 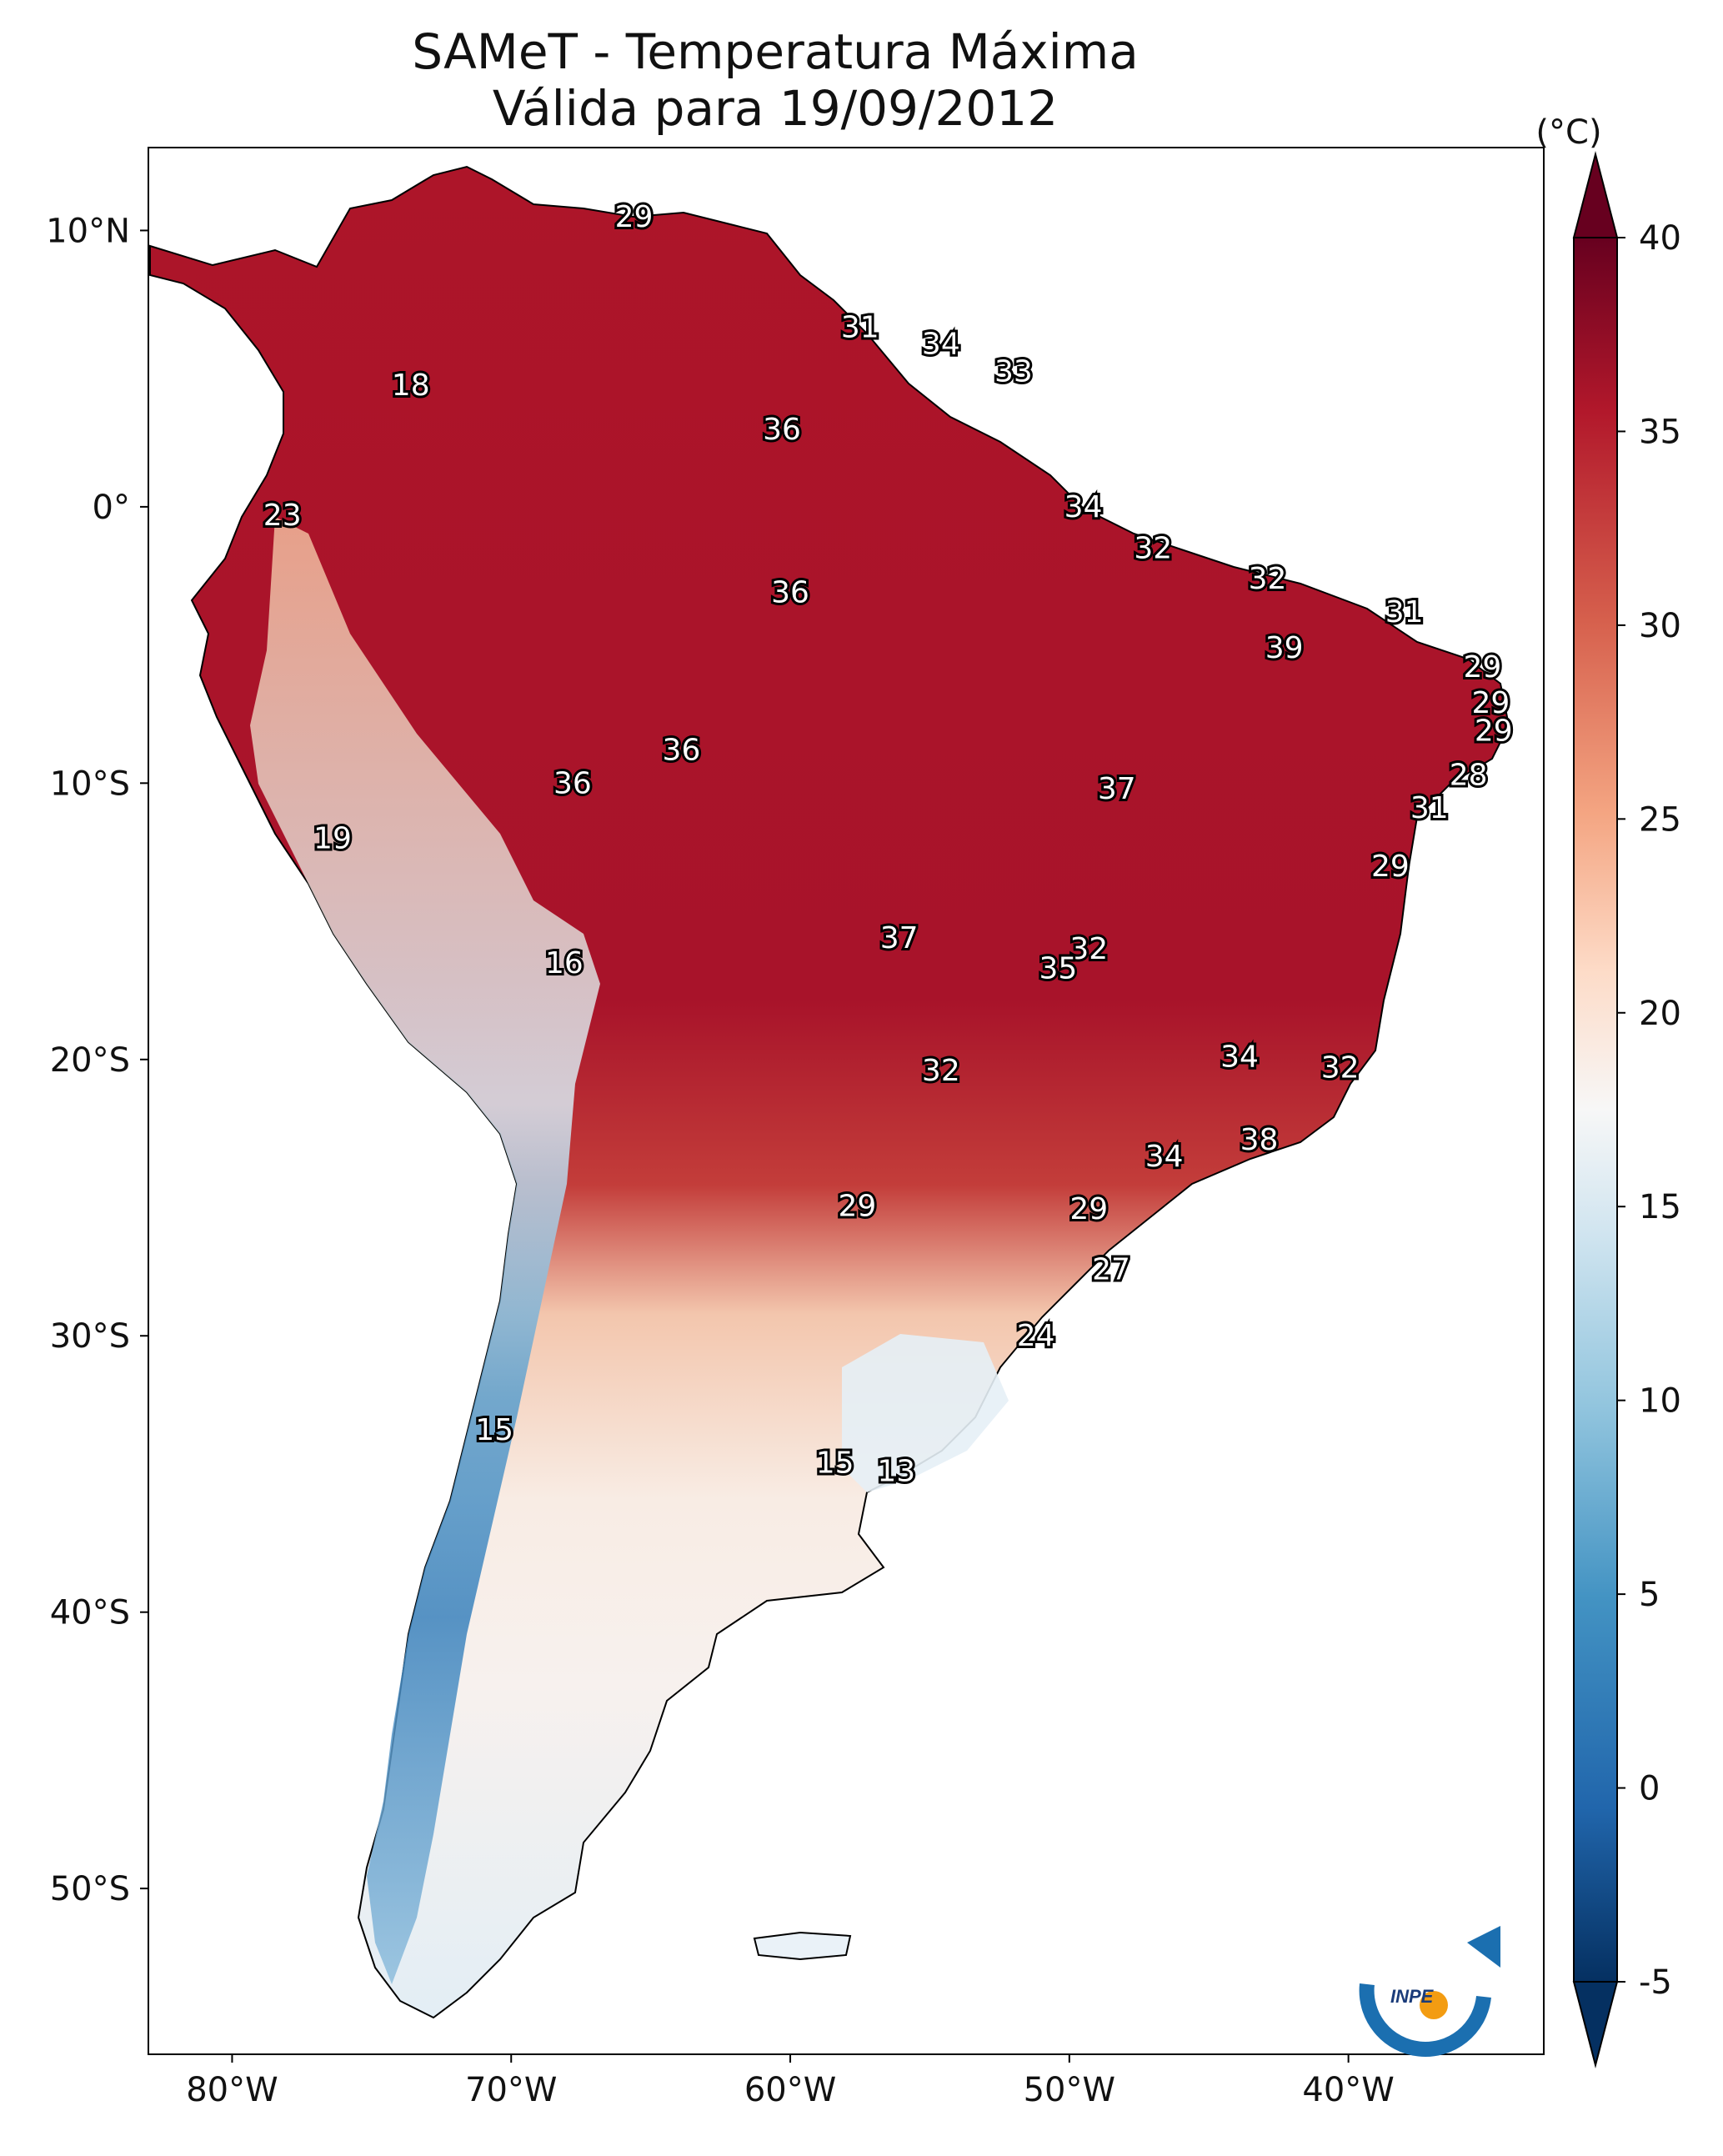 I want to click on title-line-2: Válida para 19/09/2012, so click(x=775, y=108).